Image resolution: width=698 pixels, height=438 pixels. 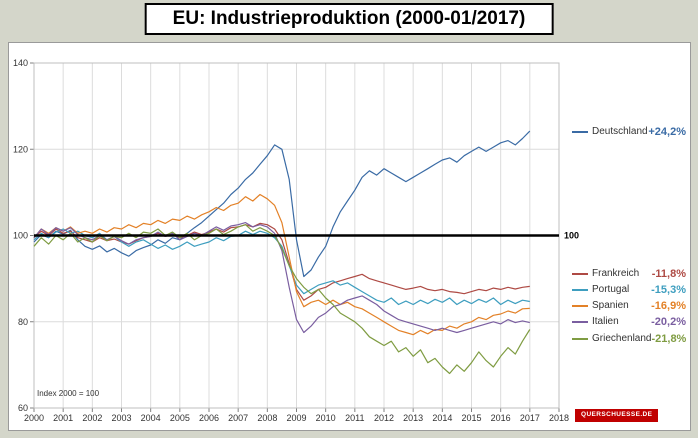 What do you see at coordinates (92, 418) in the screenshot?
I see `svg-text: 2002` at bounding box center [92, 418].